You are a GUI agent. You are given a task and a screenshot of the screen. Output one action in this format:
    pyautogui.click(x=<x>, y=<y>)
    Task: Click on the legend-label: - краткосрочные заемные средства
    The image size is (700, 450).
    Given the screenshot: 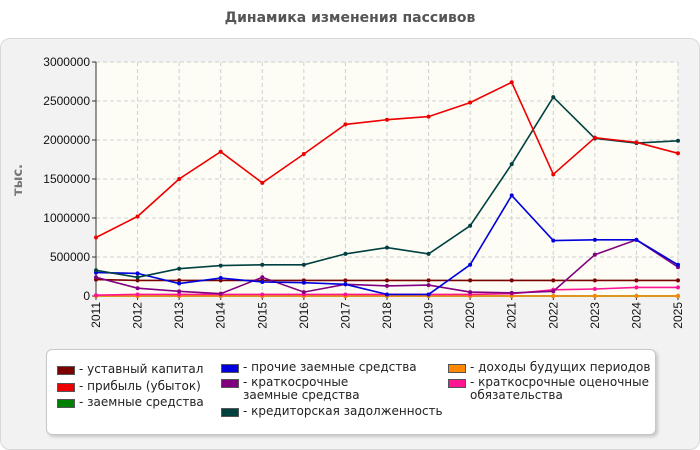 What is the action you would take?
    pyautogui.click(x=301, y=388)
    